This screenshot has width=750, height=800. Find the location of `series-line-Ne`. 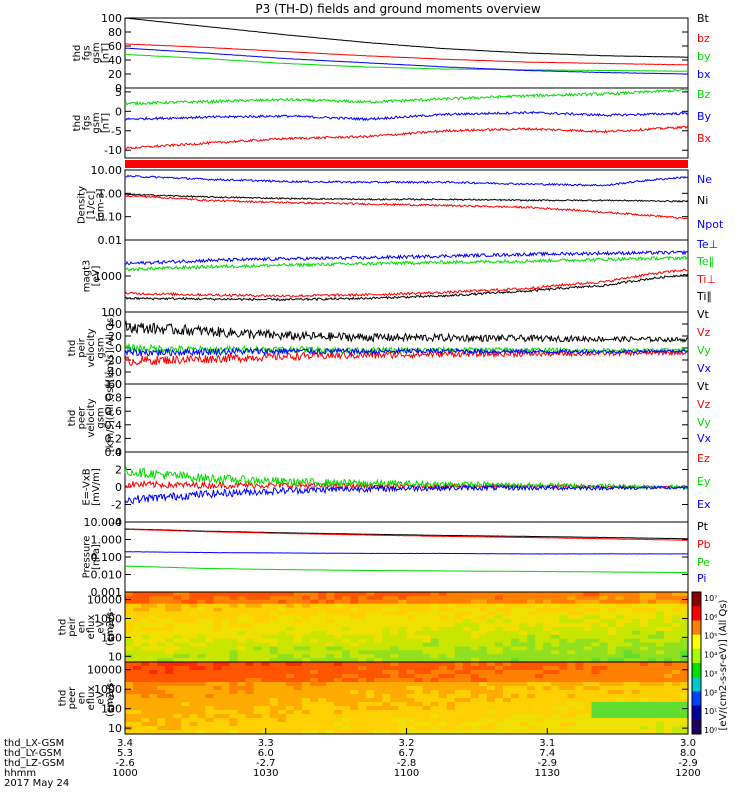

series-line-Ne is located at coordinates (406, 180).